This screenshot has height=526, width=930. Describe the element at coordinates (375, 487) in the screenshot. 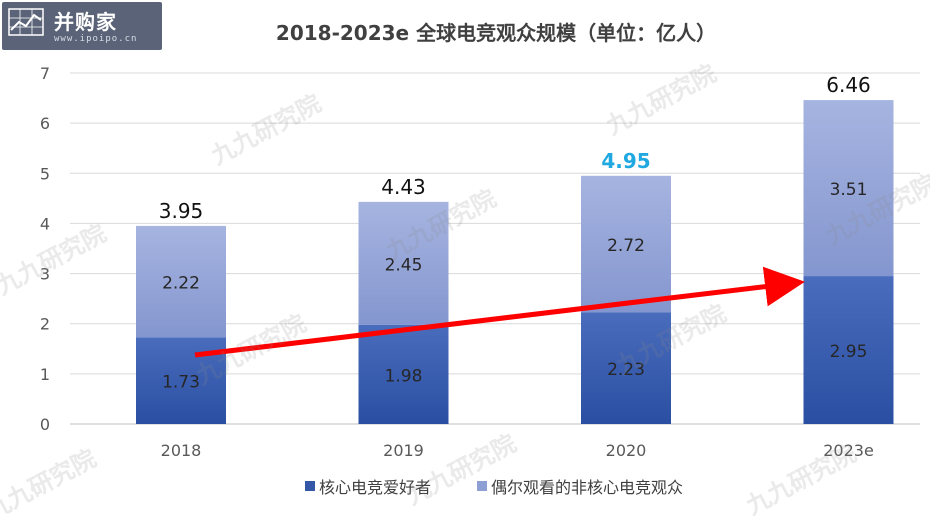

I see `legend-label: 核心电竞爱好者` at that location.